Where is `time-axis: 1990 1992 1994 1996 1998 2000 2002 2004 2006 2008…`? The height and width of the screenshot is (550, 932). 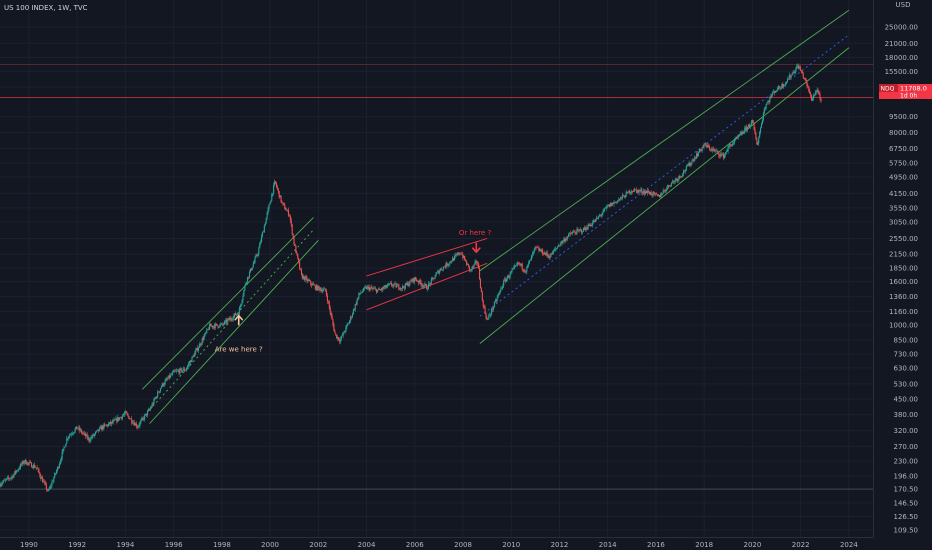 time-axis: 1990 1992 1994 1996 1998 2000 2002 2004 2006 2008… is located at coordinates (439, 545).